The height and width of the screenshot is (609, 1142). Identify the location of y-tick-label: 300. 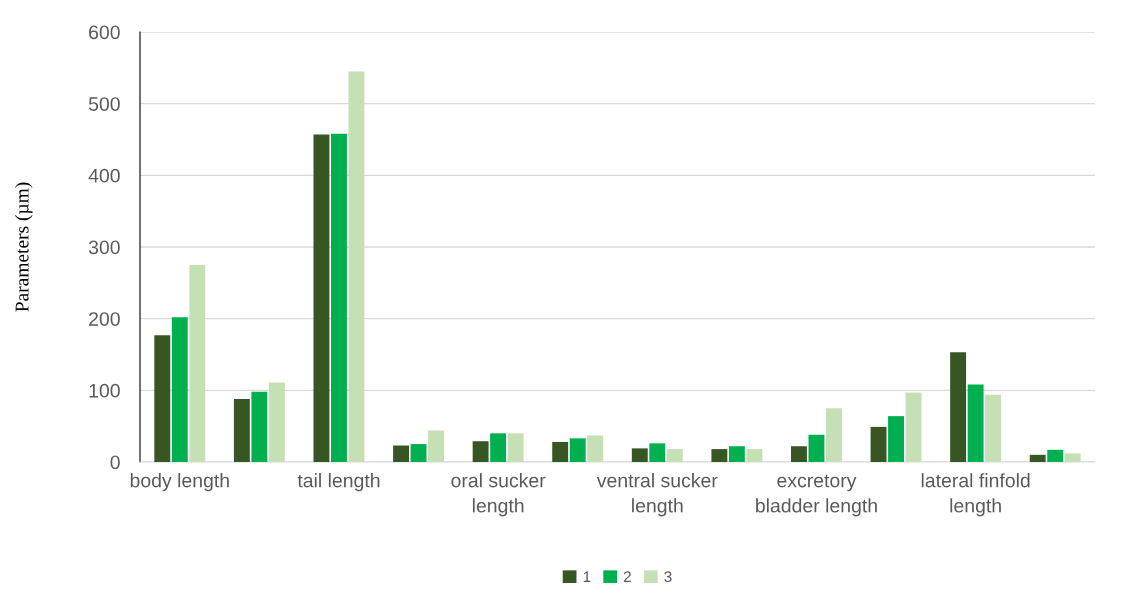
(104, 247).